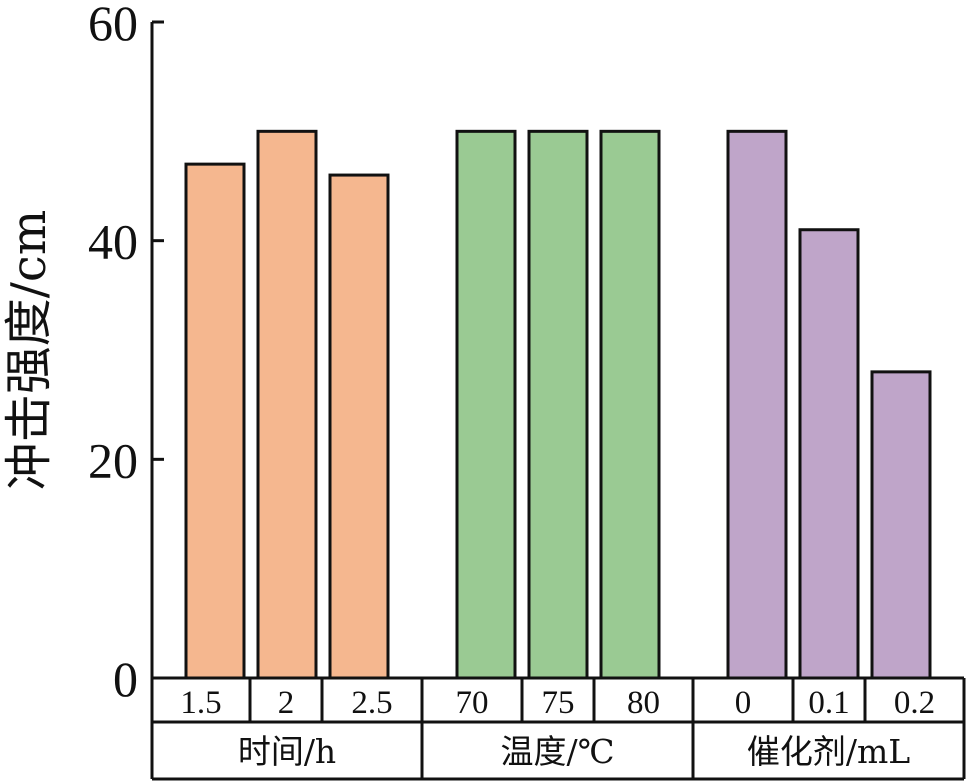 Image resolution: width=968 pixels, height=782 pixels. Describe the element at coordinates (287, 751) in the screenshot. I see `x-group-label: 时间/h` at that location.